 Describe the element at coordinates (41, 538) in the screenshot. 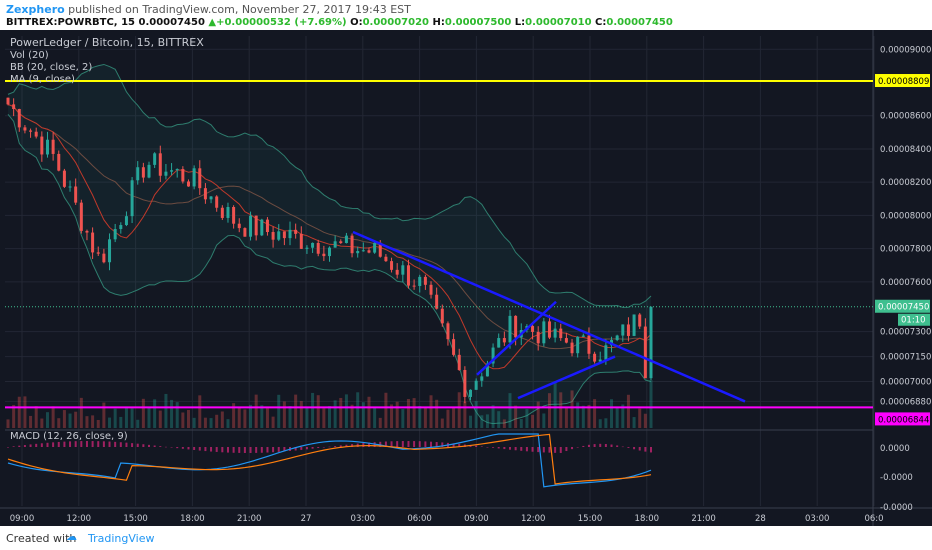

I see `created-with-label: Created with` at that location.